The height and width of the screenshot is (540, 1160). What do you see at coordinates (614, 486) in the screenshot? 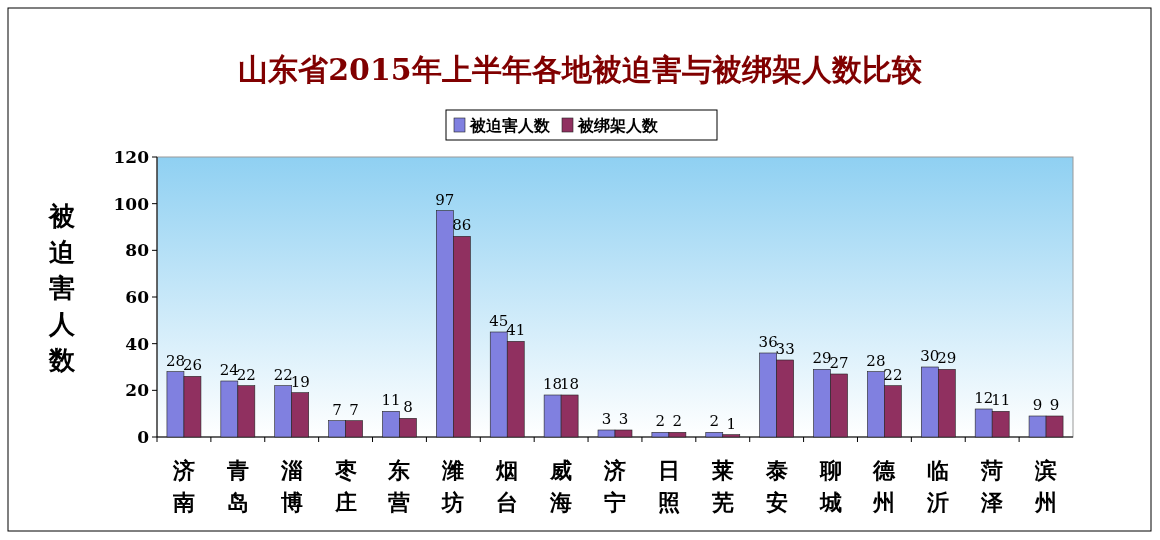
I see `x-tick-label: 济宁` at bounding box center [614, 486].